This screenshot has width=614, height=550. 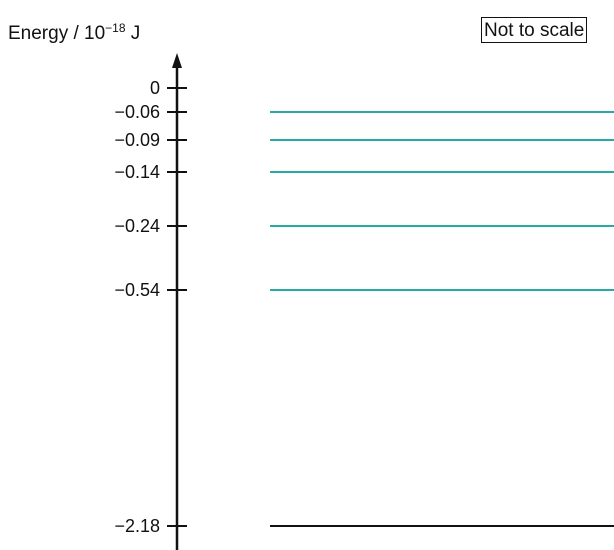 I want to click on axis-title: Energy / 10−18 J, so click(x=74, y=34).